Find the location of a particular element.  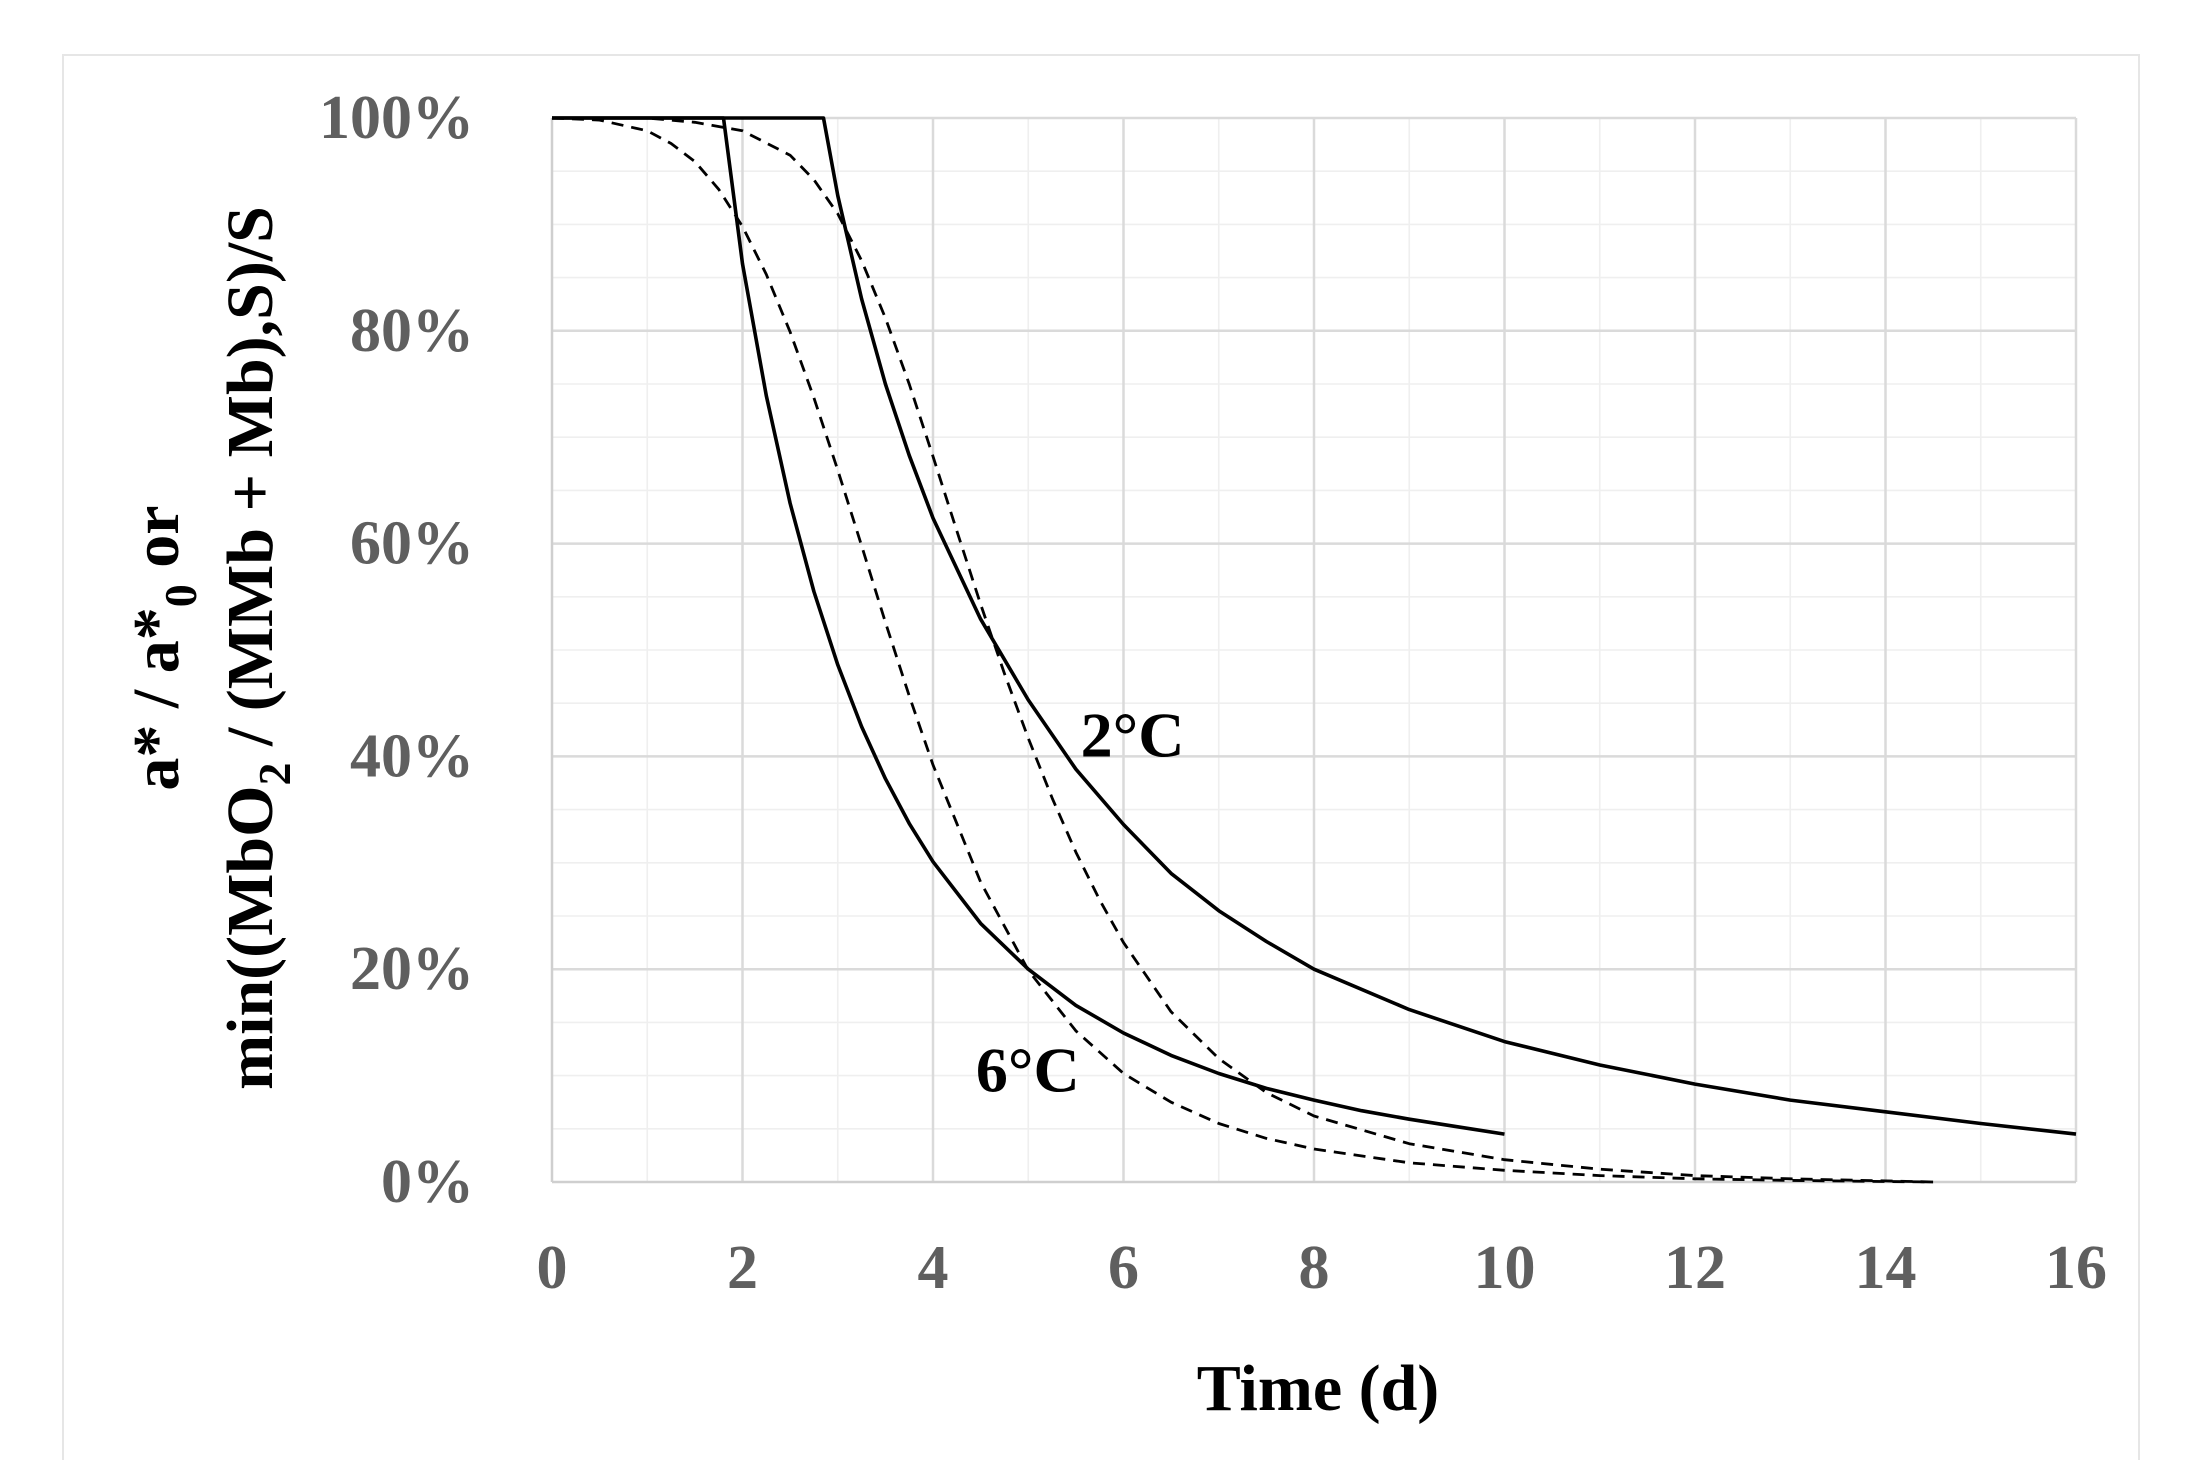

y-axis-title: a* / a*0 or min((MbO2 / (MMb + Mb),S)/S is located at coordinates (210, 648).